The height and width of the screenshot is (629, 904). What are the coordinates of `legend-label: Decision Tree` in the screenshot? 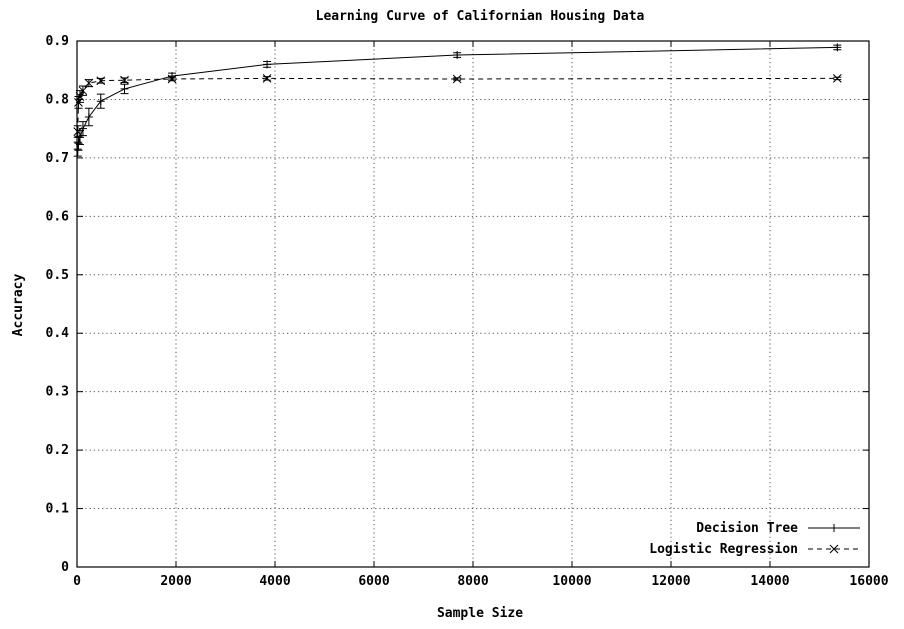 It's located at (747, 528).